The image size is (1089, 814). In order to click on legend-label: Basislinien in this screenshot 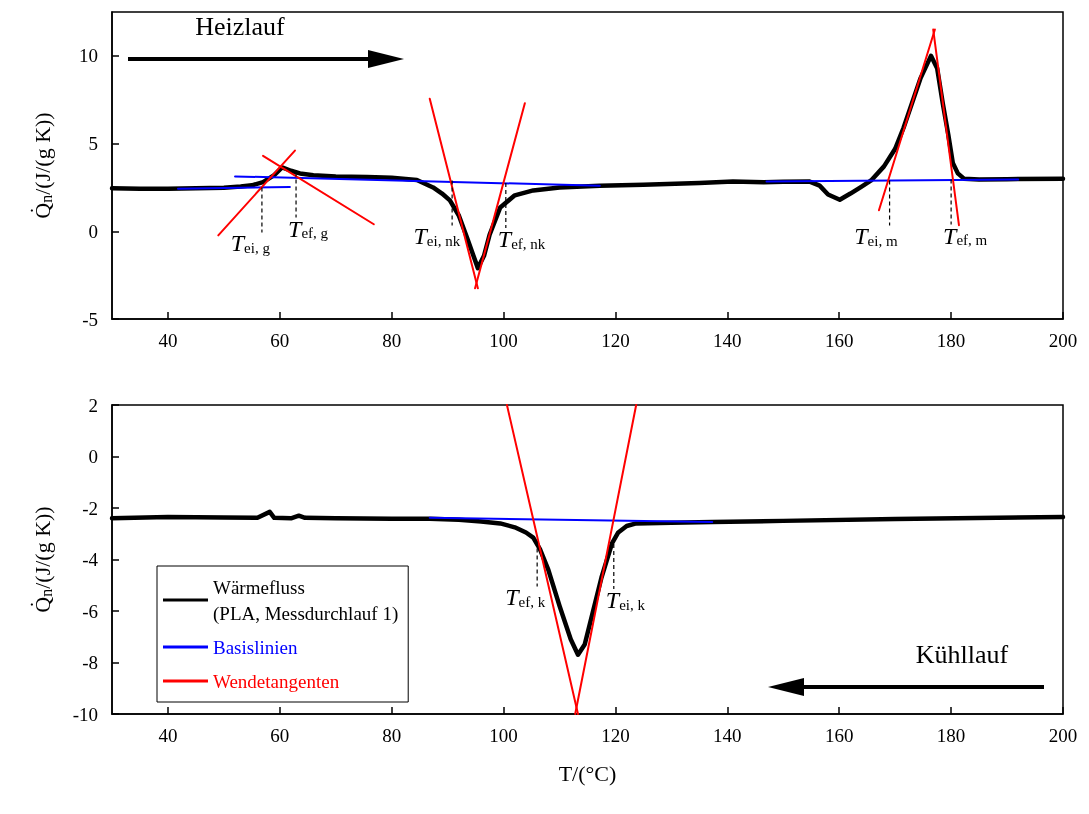, I will do `click(255, 647)`.